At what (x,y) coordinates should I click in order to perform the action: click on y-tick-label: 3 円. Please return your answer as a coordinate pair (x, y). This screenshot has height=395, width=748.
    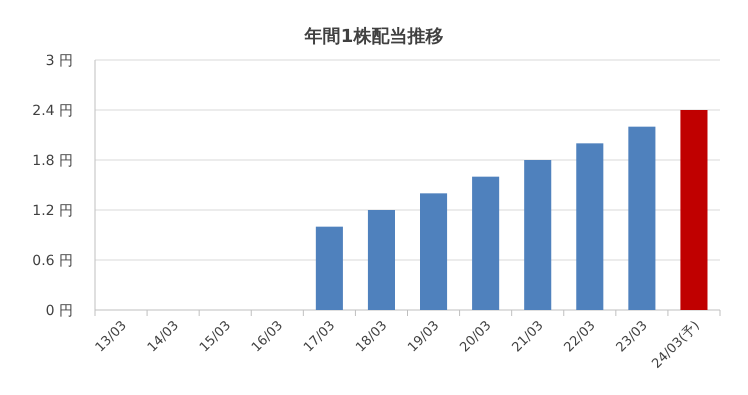
    Looking at the image, I should click on (59, 61).